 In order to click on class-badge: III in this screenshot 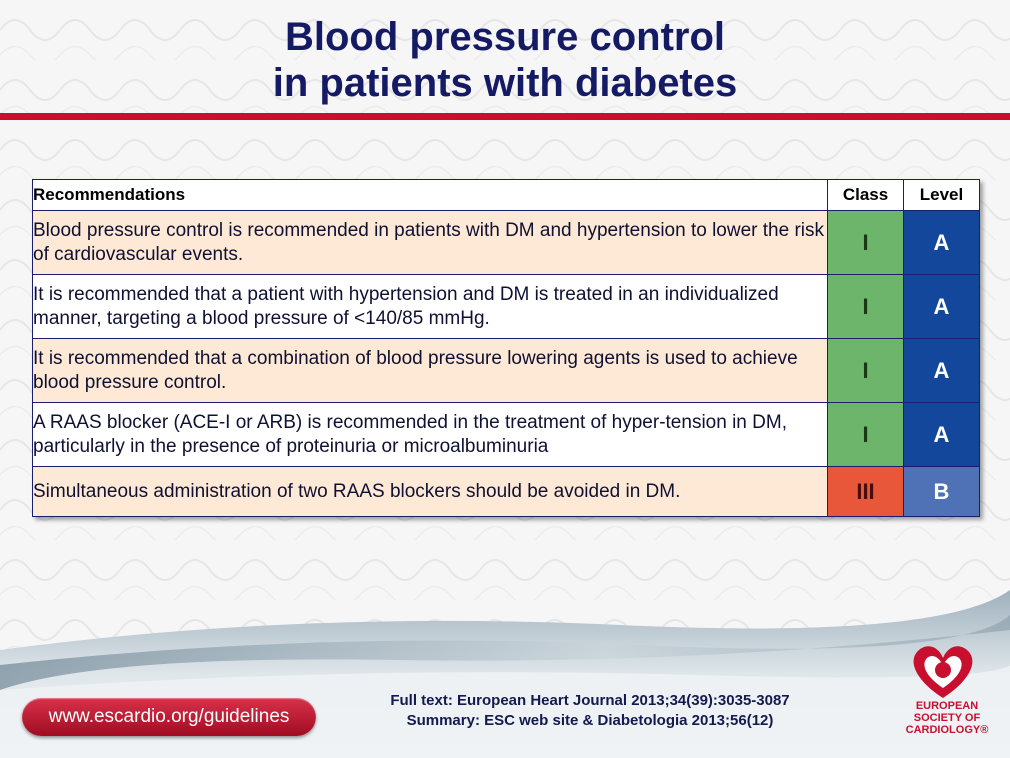, I will do `click(865, 491)`.